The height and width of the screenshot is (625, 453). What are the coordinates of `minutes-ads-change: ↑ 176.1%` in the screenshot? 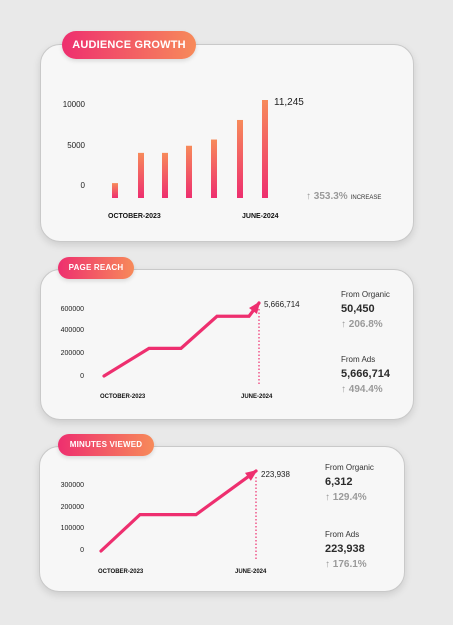 It's located at (346, 564).